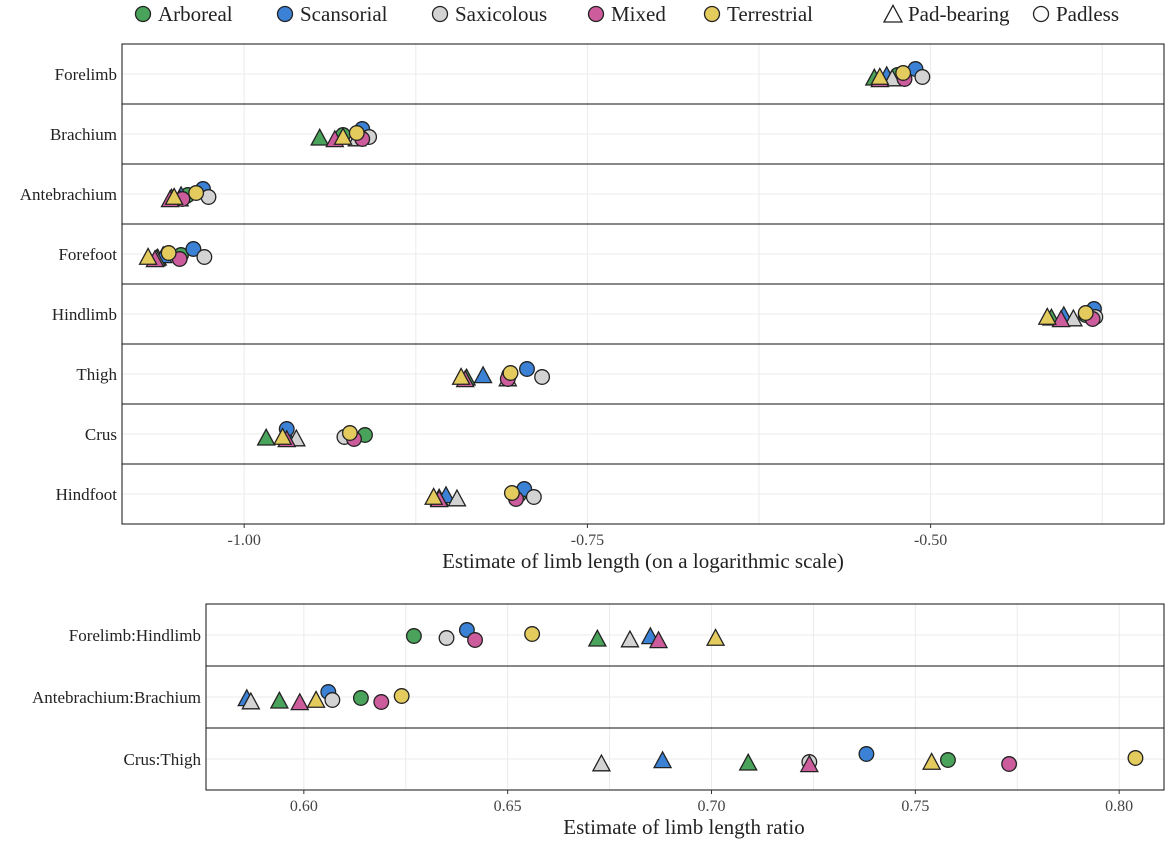 The image size is (1167, 842). What do you see at coordinates (101, 434) in the screenshot?
I see `row-label-crus: Crus` at bounding box center [101, 434].